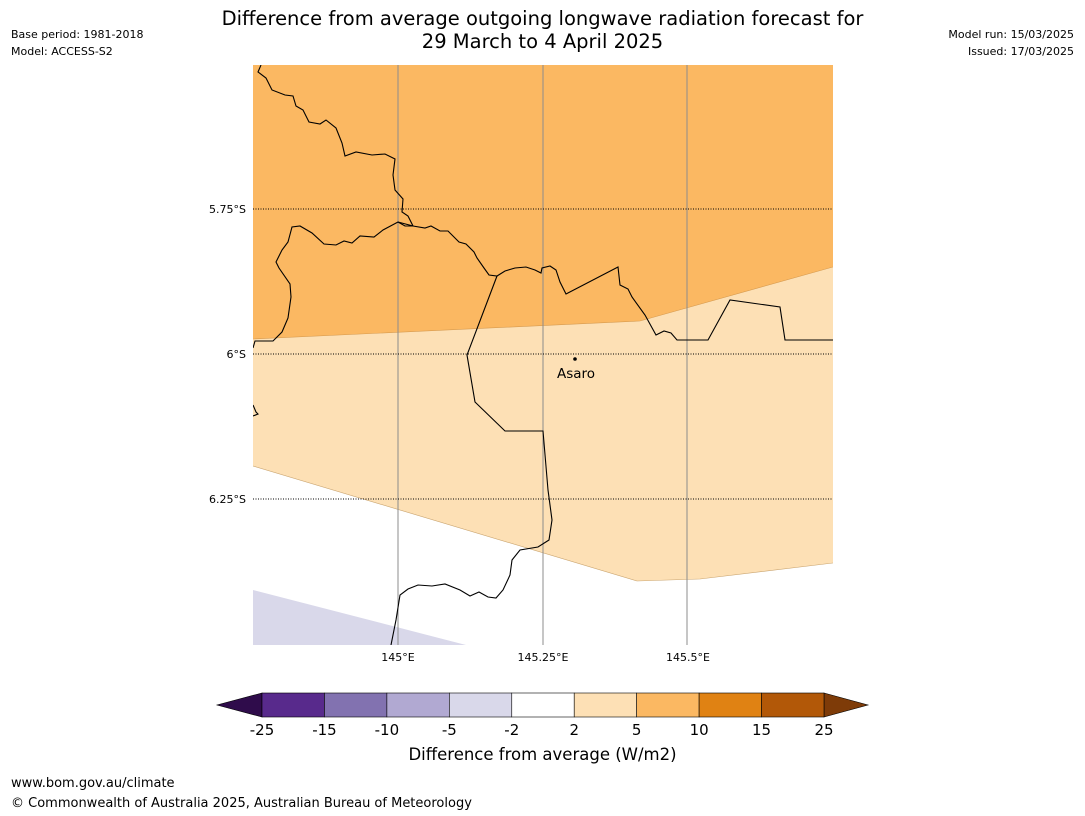 This screenshot has width=1085, height=816. What do you see at coordinates (511, 730) in the screenshot?
I see `colorbar-tick-label: -2` at bounding box center [511, 730].